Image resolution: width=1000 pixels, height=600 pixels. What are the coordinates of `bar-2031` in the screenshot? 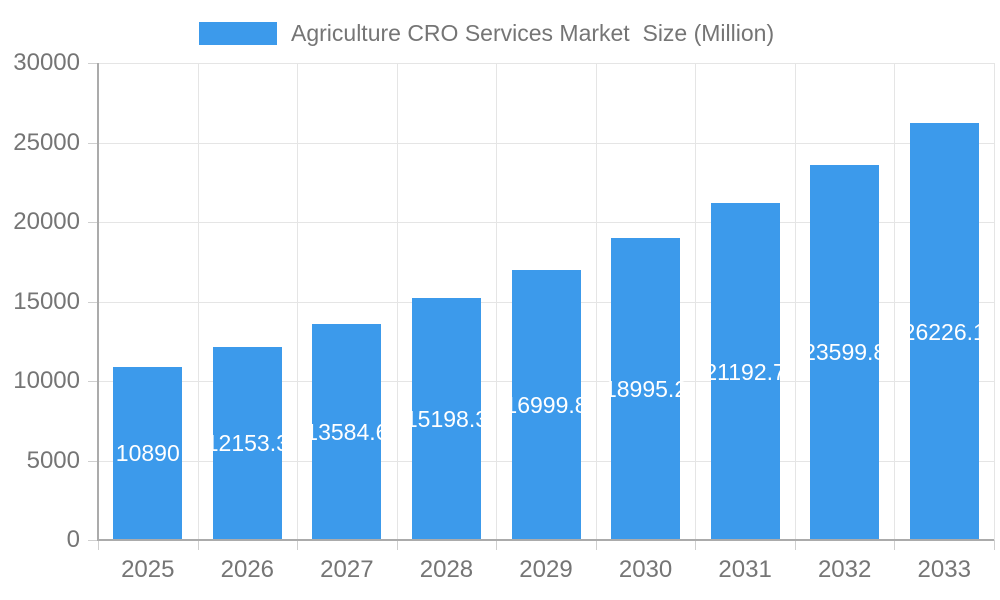 It's located at (745, 371).